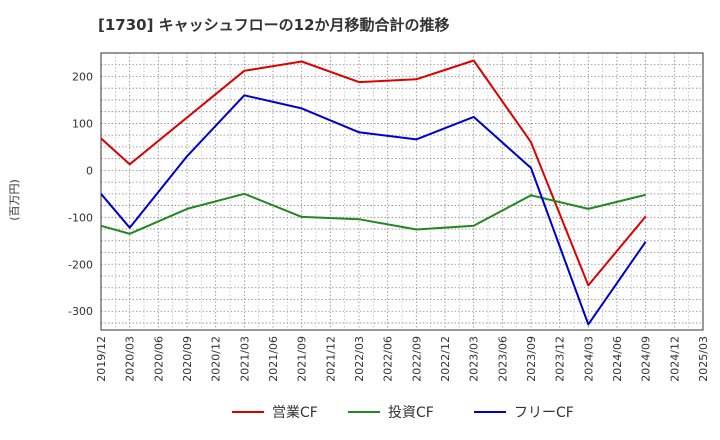  I want to click on legend-item: 営業CF, so click(275, 412).